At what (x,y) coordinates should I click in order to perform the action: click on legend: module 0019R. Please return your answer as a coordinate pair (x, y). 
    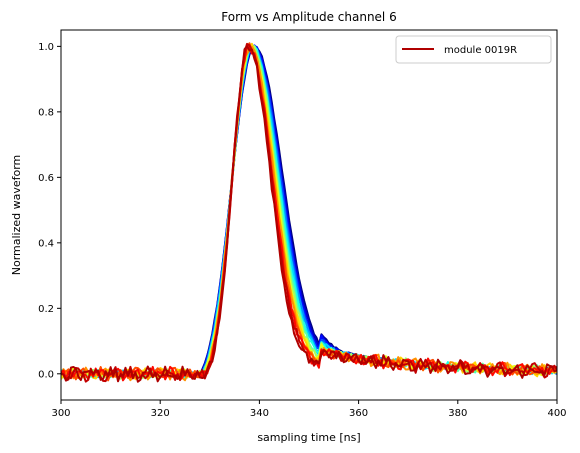
    Looking at the image, I should click on (473, 49).